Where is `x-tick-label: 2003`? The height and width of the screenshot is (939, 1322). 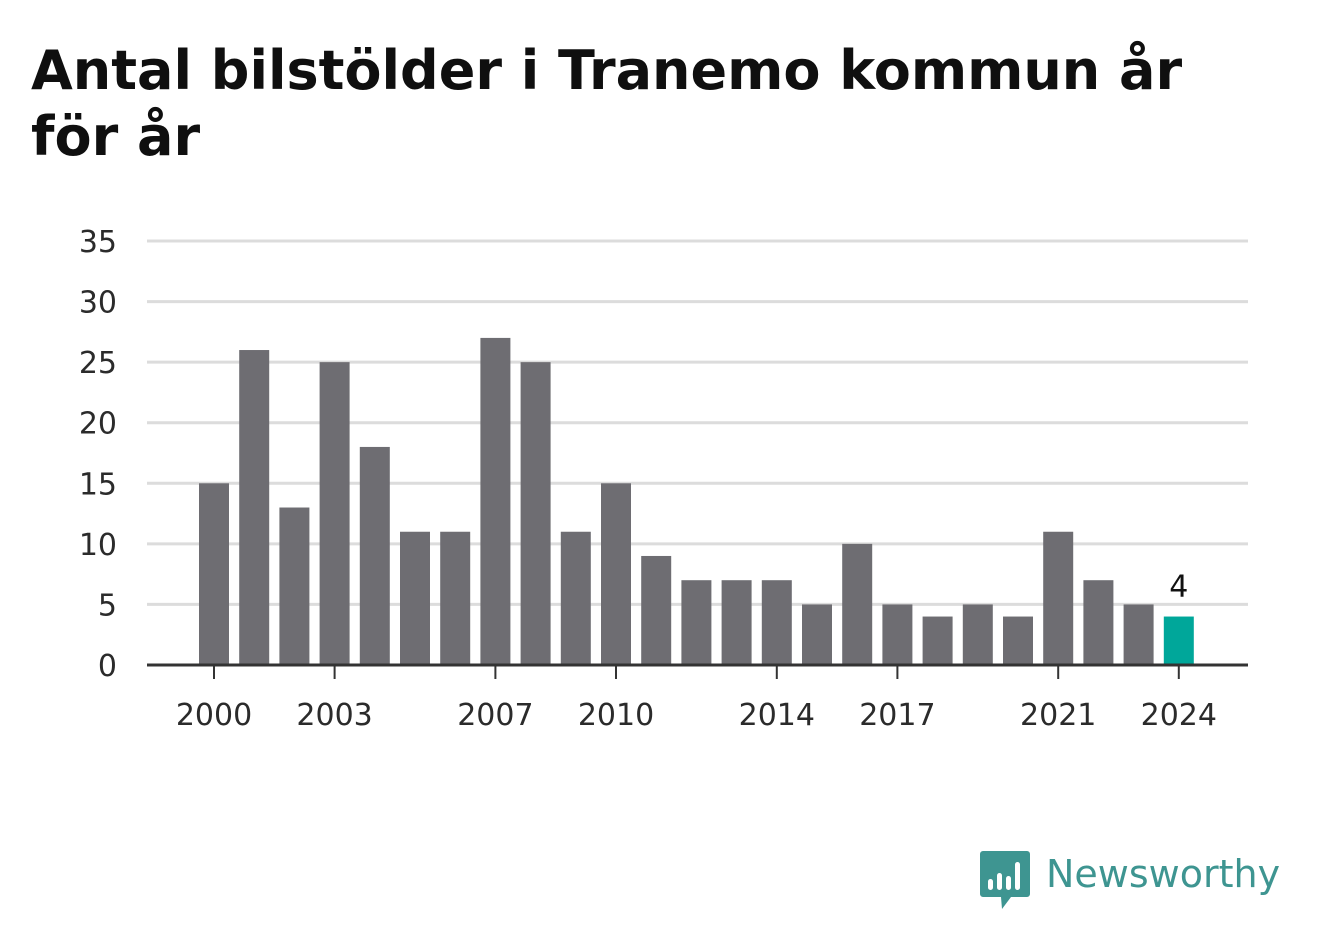 x-tick-label: 2003 is located at coordinates (334, 715).